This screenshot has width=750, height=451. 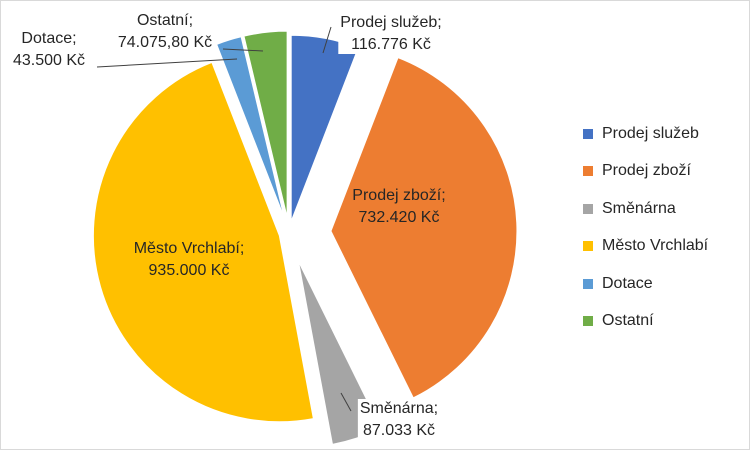 I want to click on data-label-4: Město Vrchlabí; 935.000 Kč, so click(x=189, y=259).